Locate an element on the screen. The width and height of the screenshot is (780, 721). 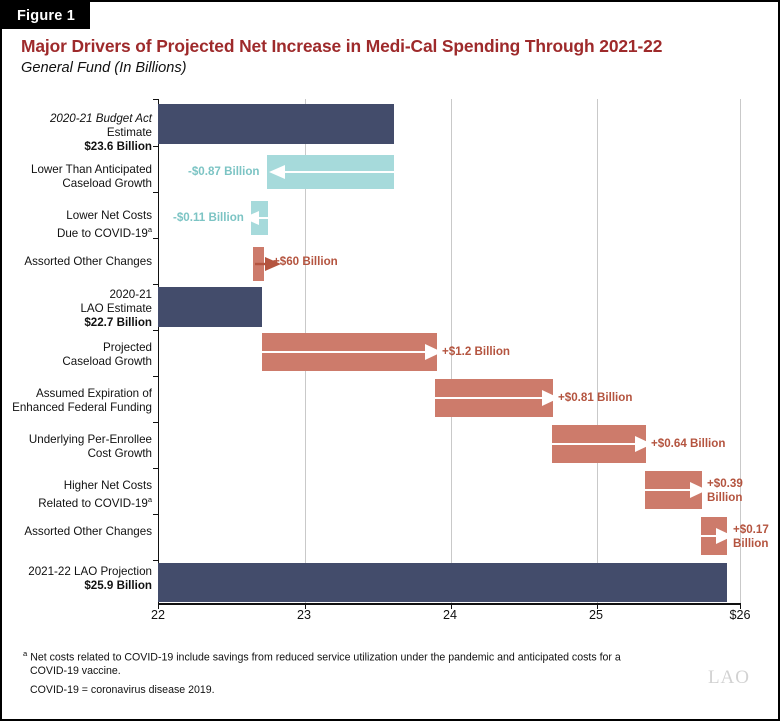
bar-projected-caseload-growth is located at coordinates (349, 352).